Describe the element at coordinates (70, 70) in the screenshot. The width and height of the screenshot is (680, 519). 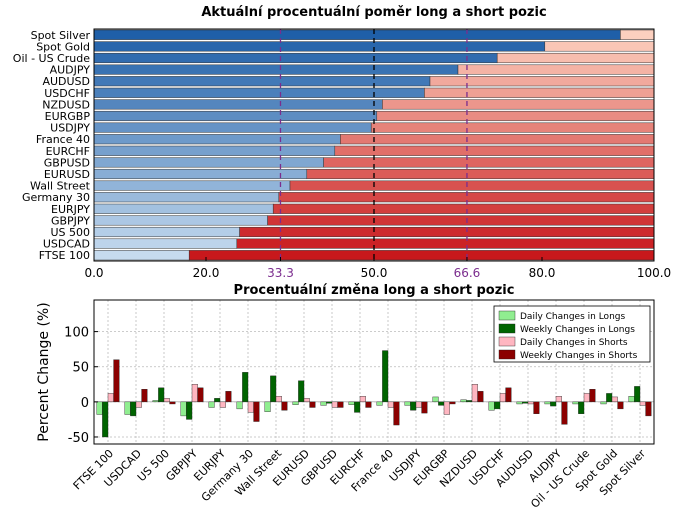
I see `y-tick-label: AUDJPY` at that location.